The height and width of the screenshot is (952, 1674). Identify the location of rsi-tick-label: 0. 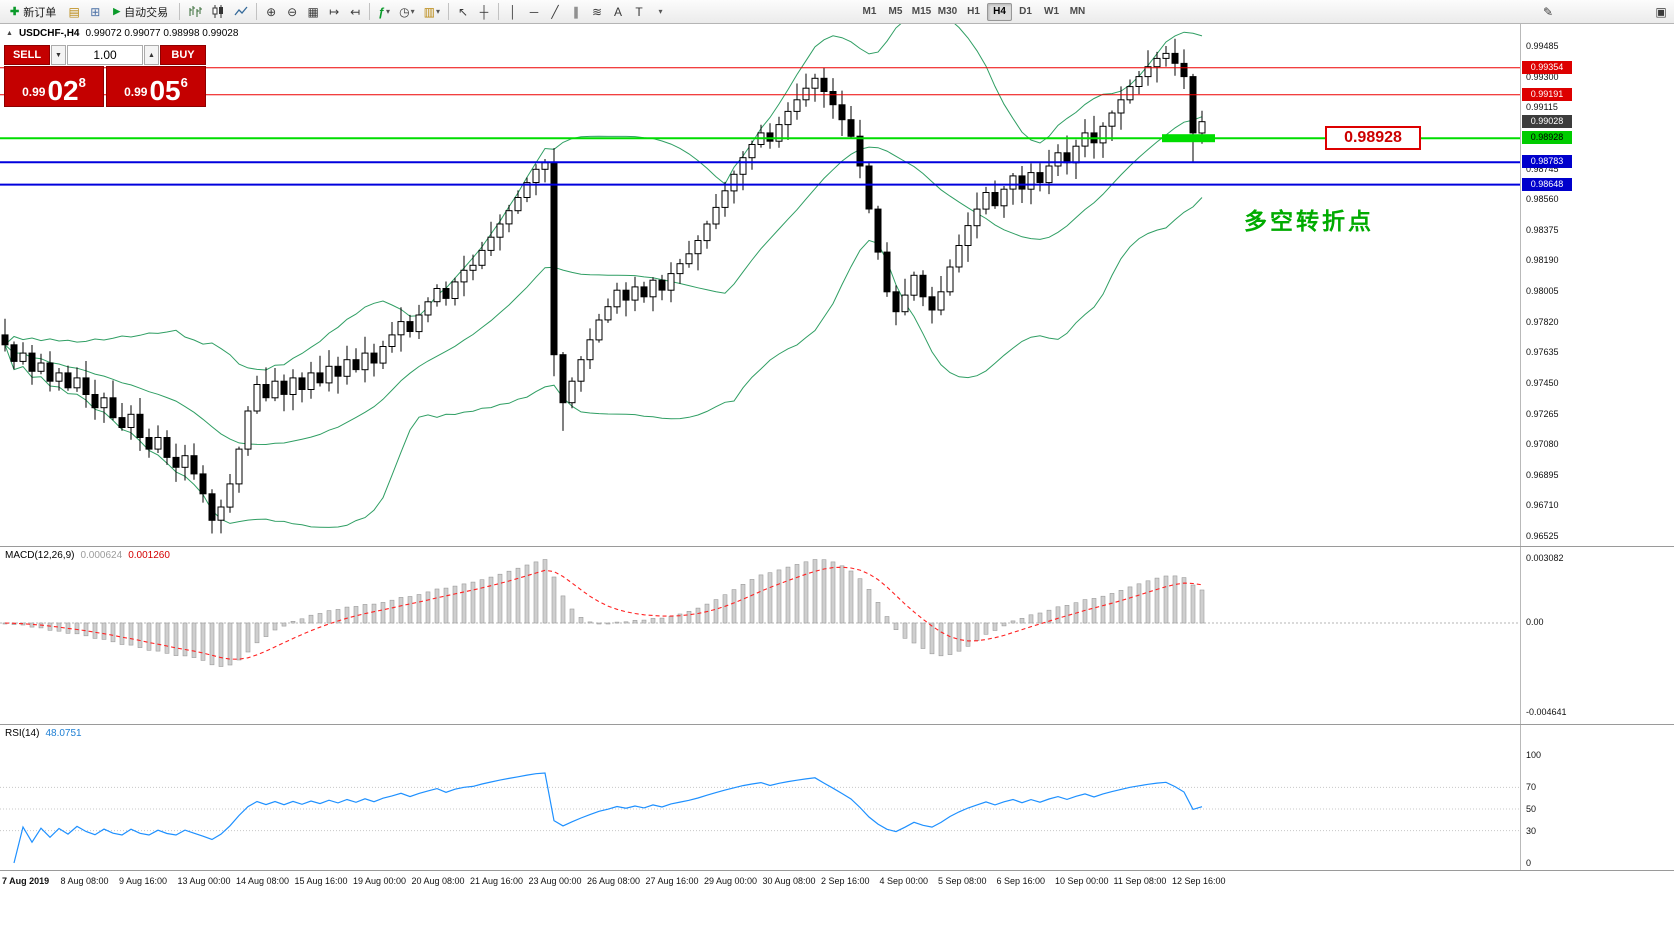
(1529, 863).